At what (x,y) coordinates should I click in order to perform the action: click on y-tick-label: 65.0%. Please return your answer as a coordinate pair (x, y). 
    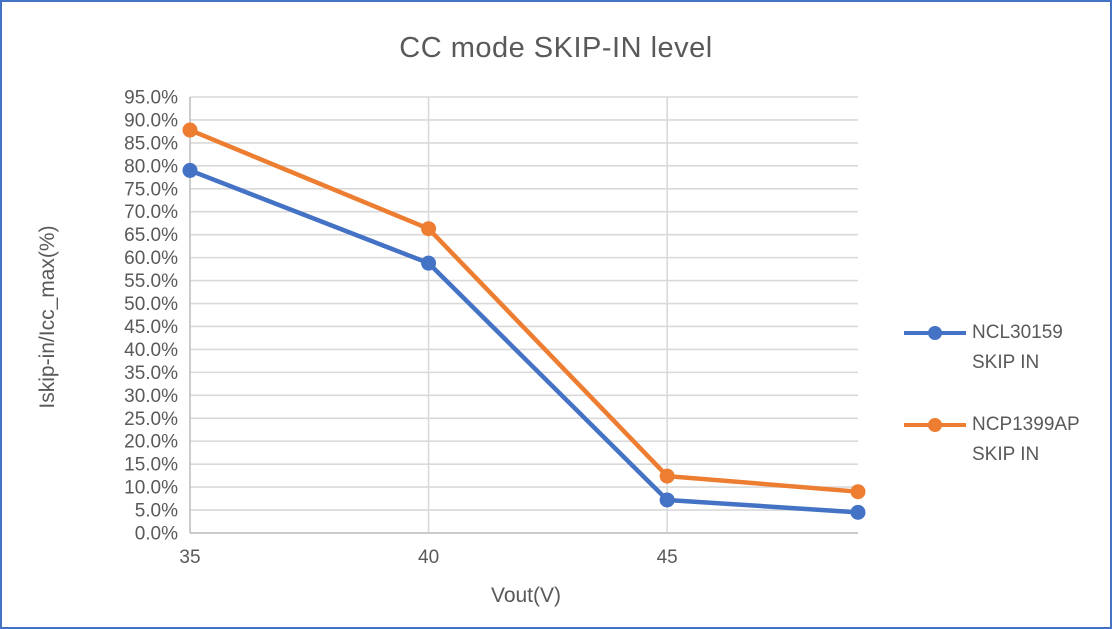
    Looking at the image, I should click on (151, 235).